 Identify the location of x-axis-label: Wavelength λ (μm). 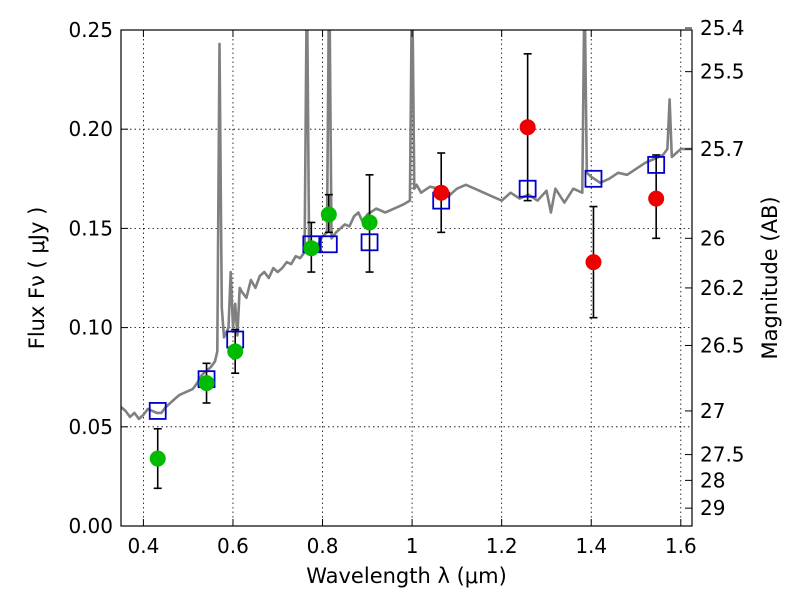
(406, 576).